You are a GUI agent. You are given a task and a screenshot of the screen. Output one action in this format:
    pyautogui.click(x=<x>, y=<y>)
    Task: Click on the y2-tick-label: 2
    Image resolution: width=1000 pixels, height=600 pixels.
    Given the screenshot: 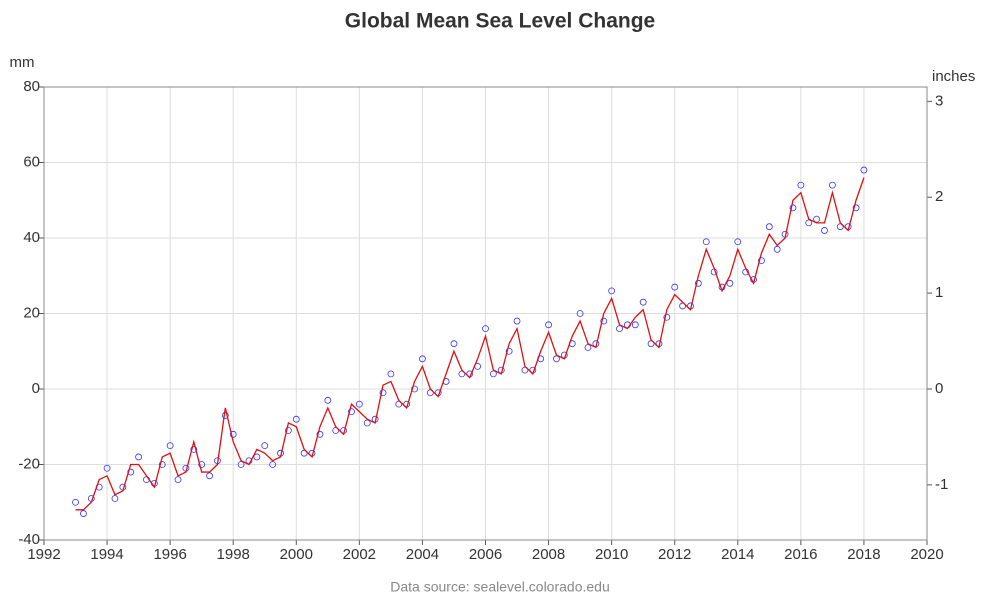 What is the action you would take?
    pyautogui.click(x=939, y=196)
    